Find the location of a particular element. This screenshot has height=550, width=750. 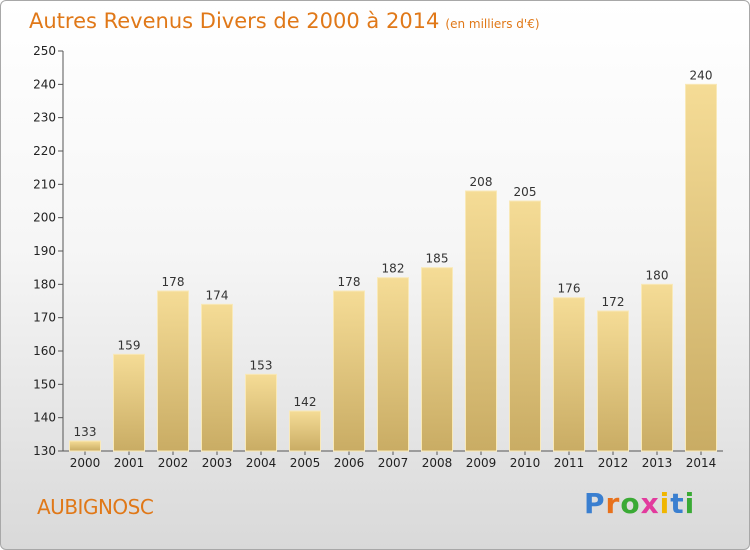

value-label-2000: 133 is located at coordinates (85, 432).